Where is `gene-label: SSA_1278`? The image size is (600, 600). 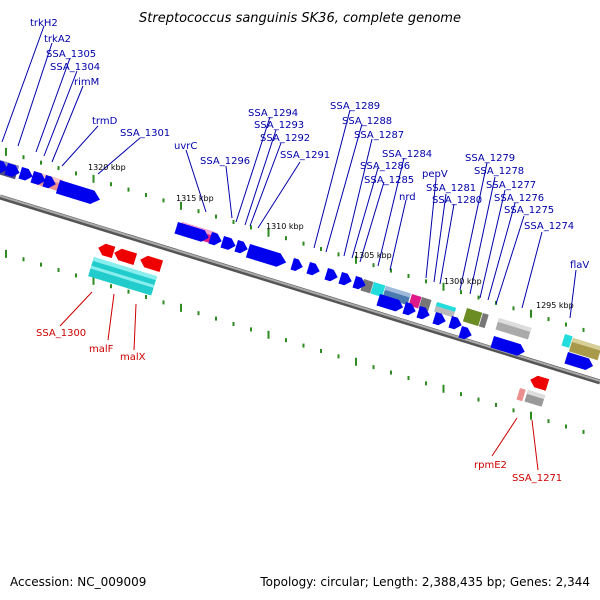
gene-label: SSA_1278 is located at coordinates (499, 171).